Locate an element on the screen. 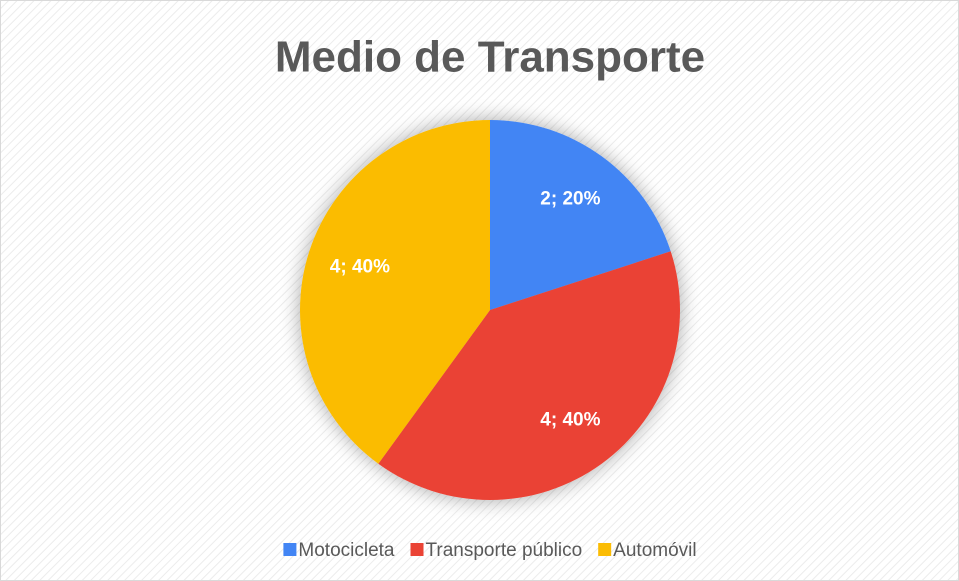 This screenshot has width=959, height=581. legend: Motocicleta Transporte público Automóvil is located at coordinates (490, 550).